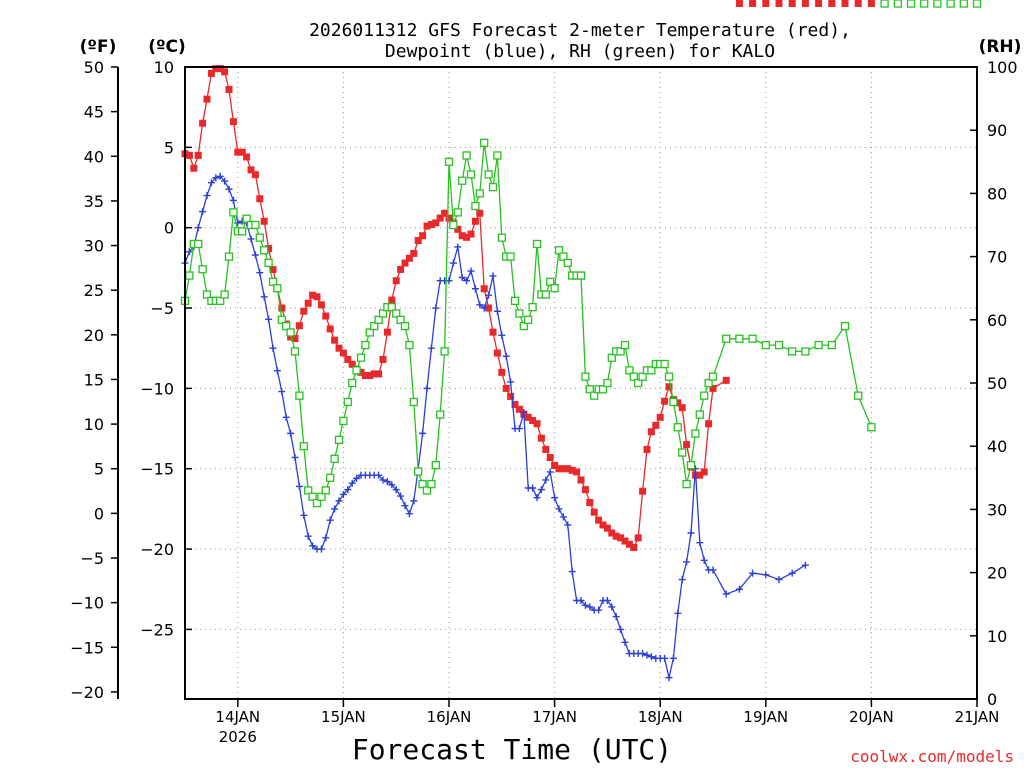 Image resolution: width=1024 pixels, height=768 pixels. I want to click on rh-tick-label: 80, so click(997, 193).